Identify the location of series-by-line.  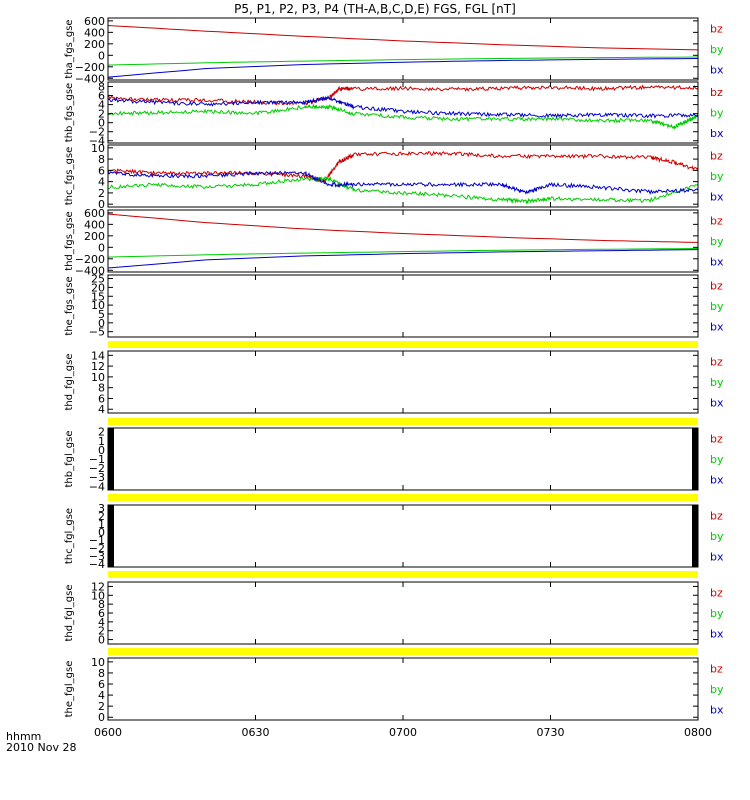
(403, 61).